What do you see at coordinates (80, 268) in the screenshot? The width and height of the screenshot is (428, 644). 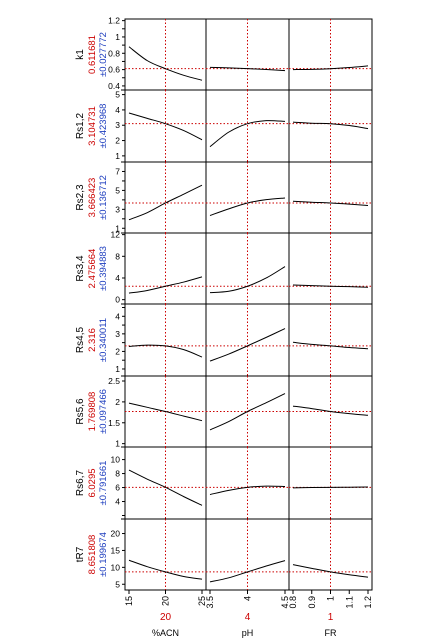 I see `response-name-label: Rs3,4` at bounding box center [80, 268].